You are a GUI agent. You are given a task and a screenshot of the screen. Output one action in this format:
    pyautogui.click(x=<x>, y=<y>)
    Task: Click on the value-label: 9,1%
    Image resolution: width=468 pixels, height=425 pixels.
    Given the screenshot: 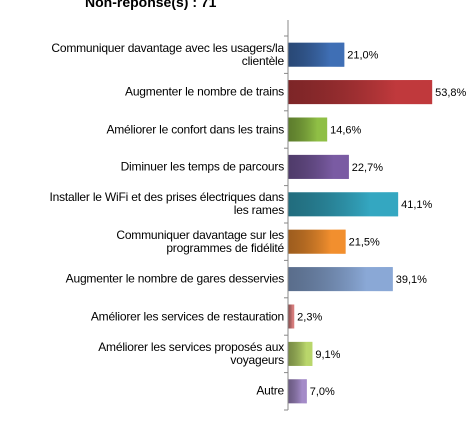 What is the action you would take?
    pyautogui.click(x=327, y=355)
    